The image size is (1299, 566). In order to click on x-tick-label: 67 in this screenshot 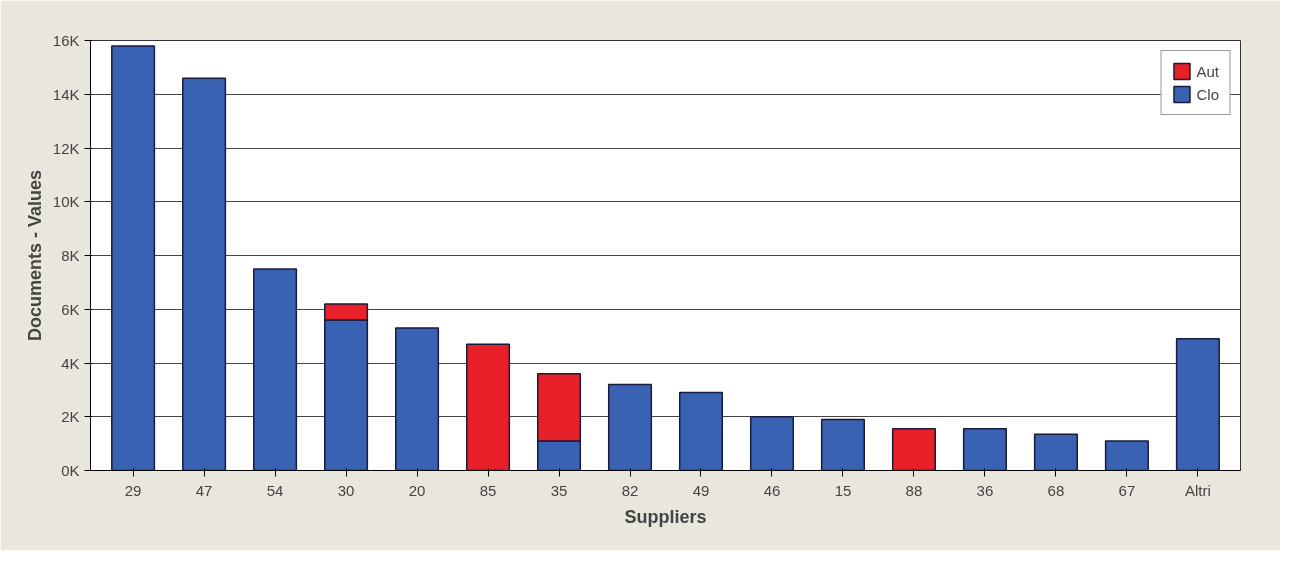, I will do `click(1127, 490)`.